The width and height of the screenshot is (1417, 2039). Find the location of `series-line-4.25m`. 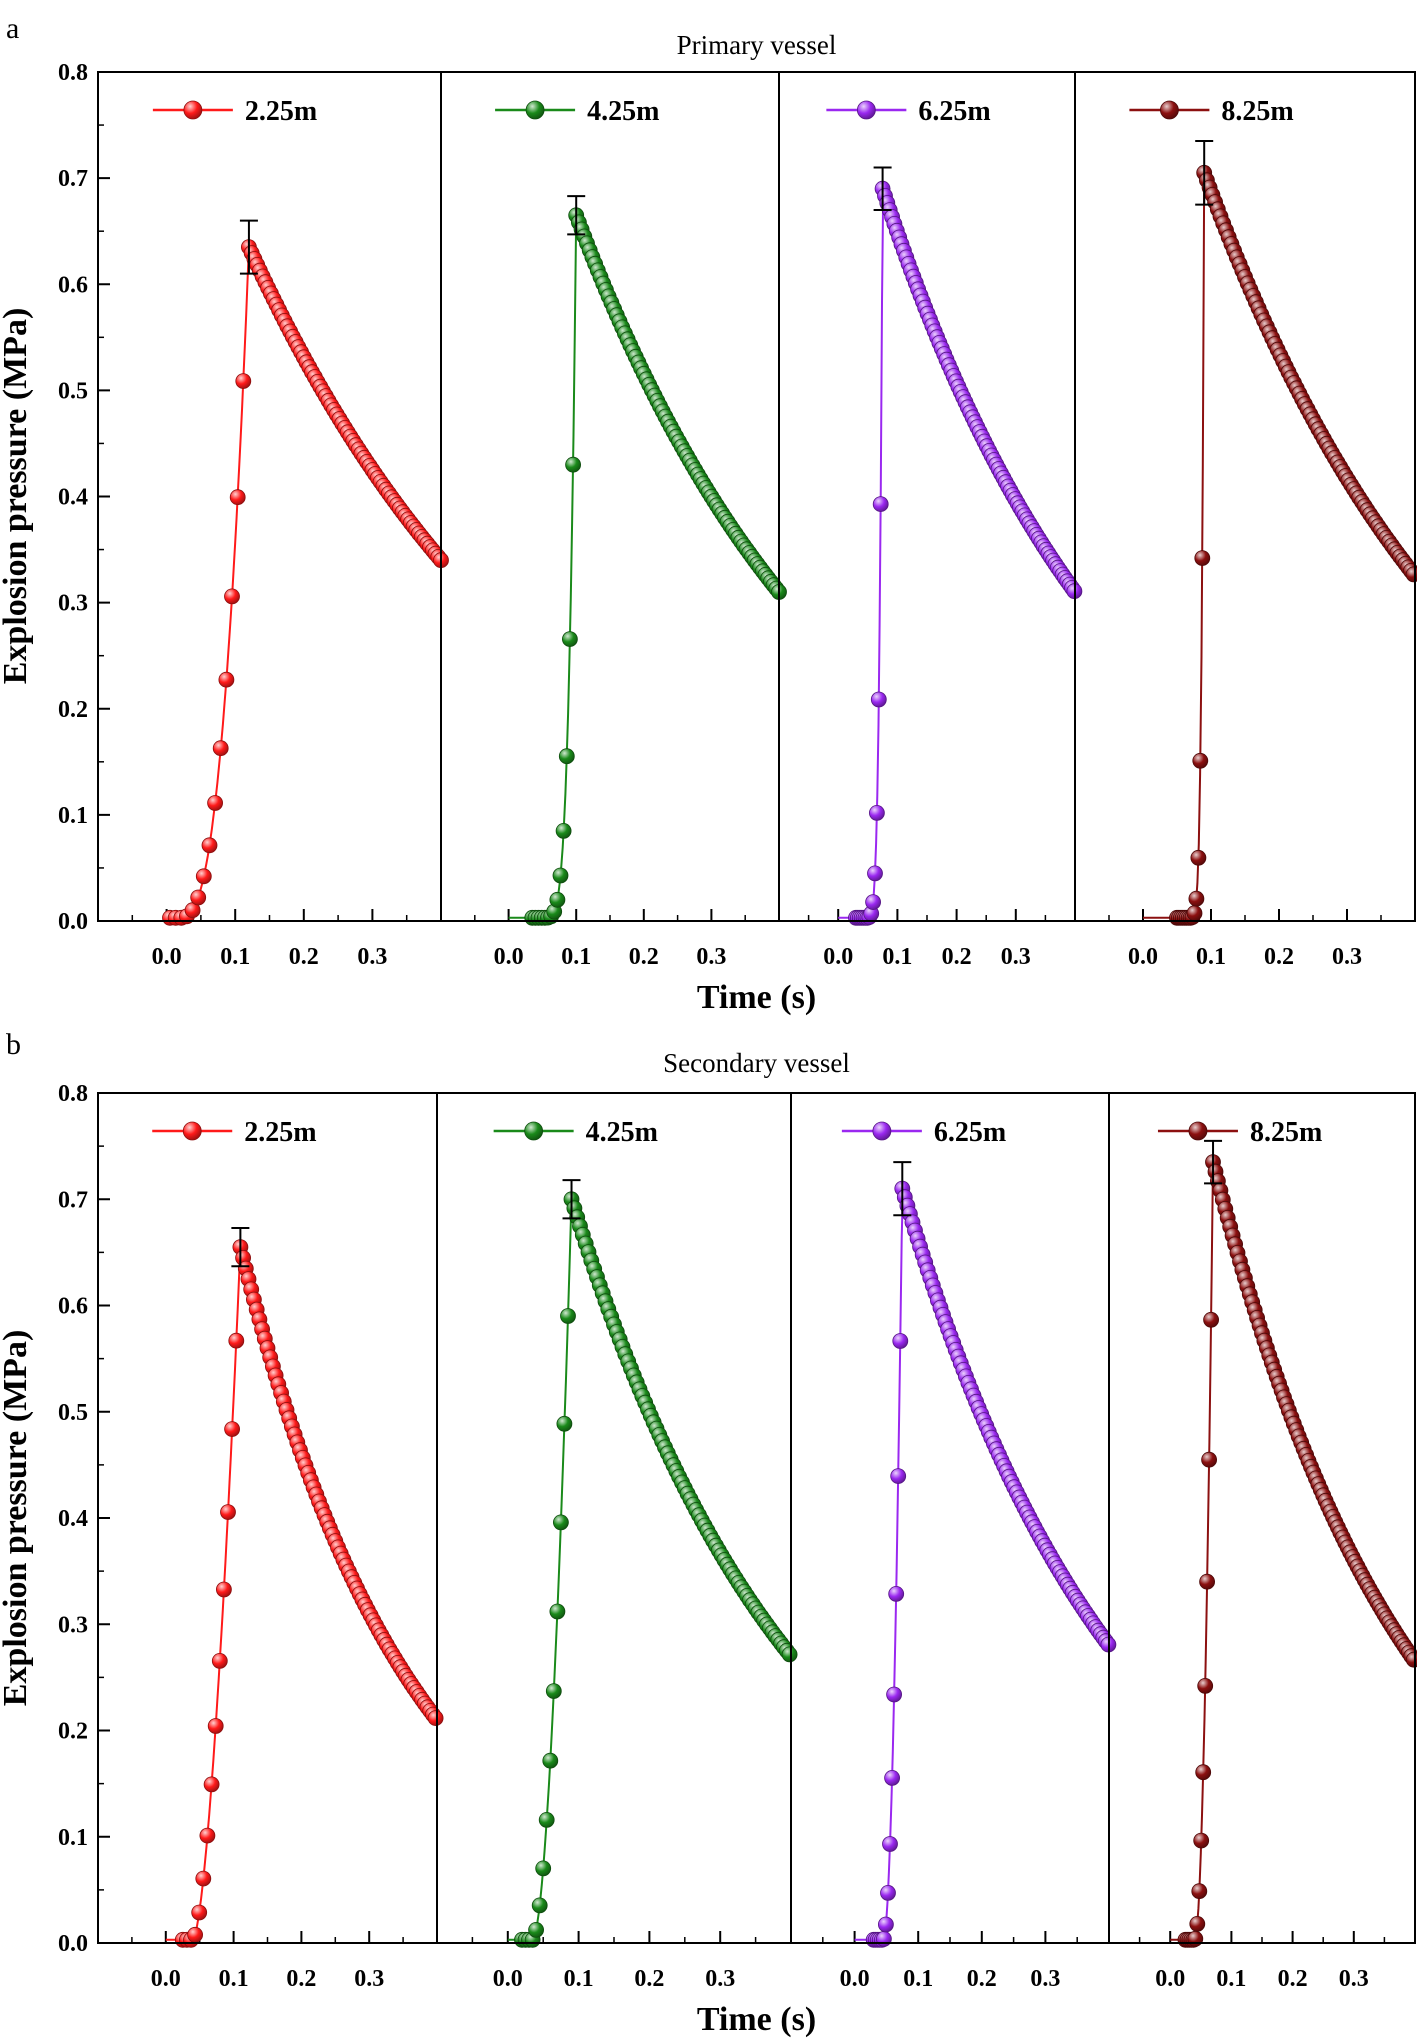

series-line-4.25m is located at coordinates (649, 1570).